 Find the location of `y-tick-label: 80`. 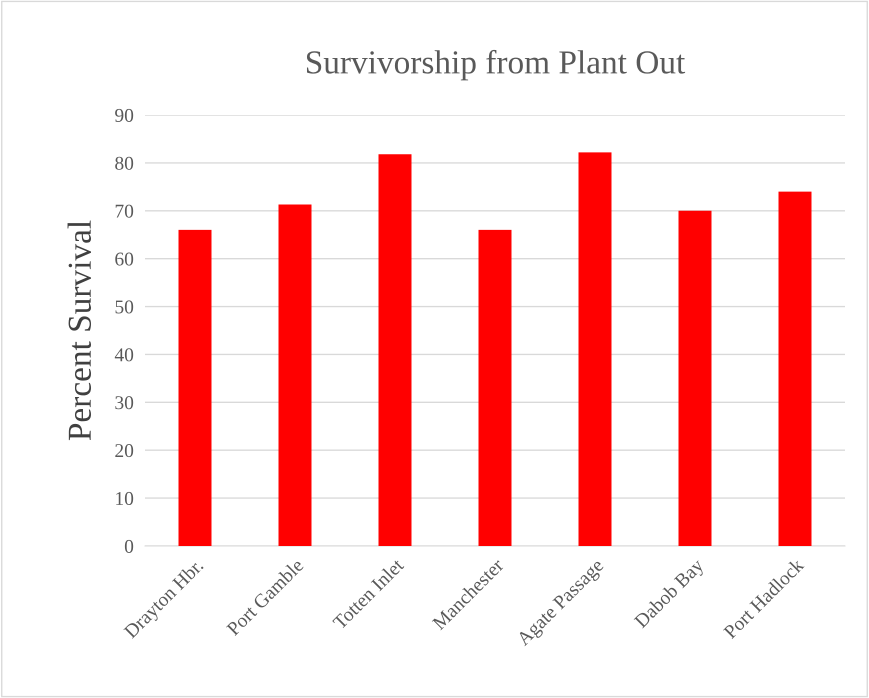

y-tick-label: 80 is located at coordinates (124, 163).